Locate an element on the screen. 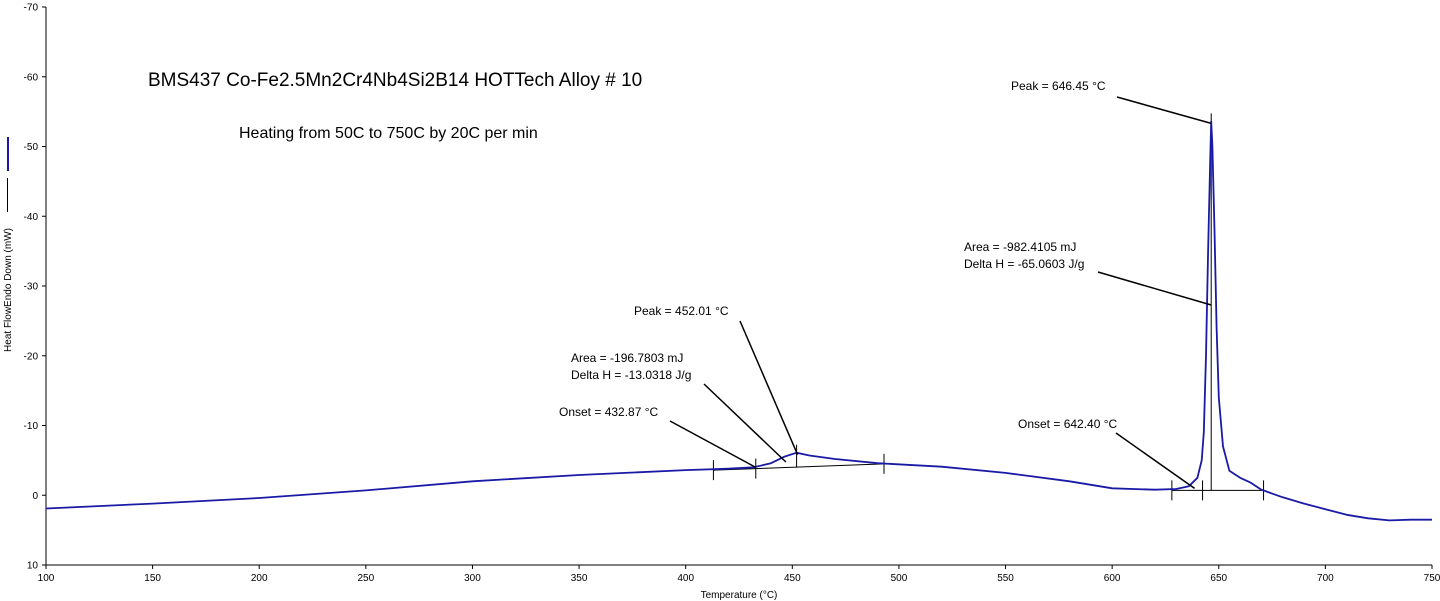  y-tick-label: 0 is located at coordinates (35, 496).